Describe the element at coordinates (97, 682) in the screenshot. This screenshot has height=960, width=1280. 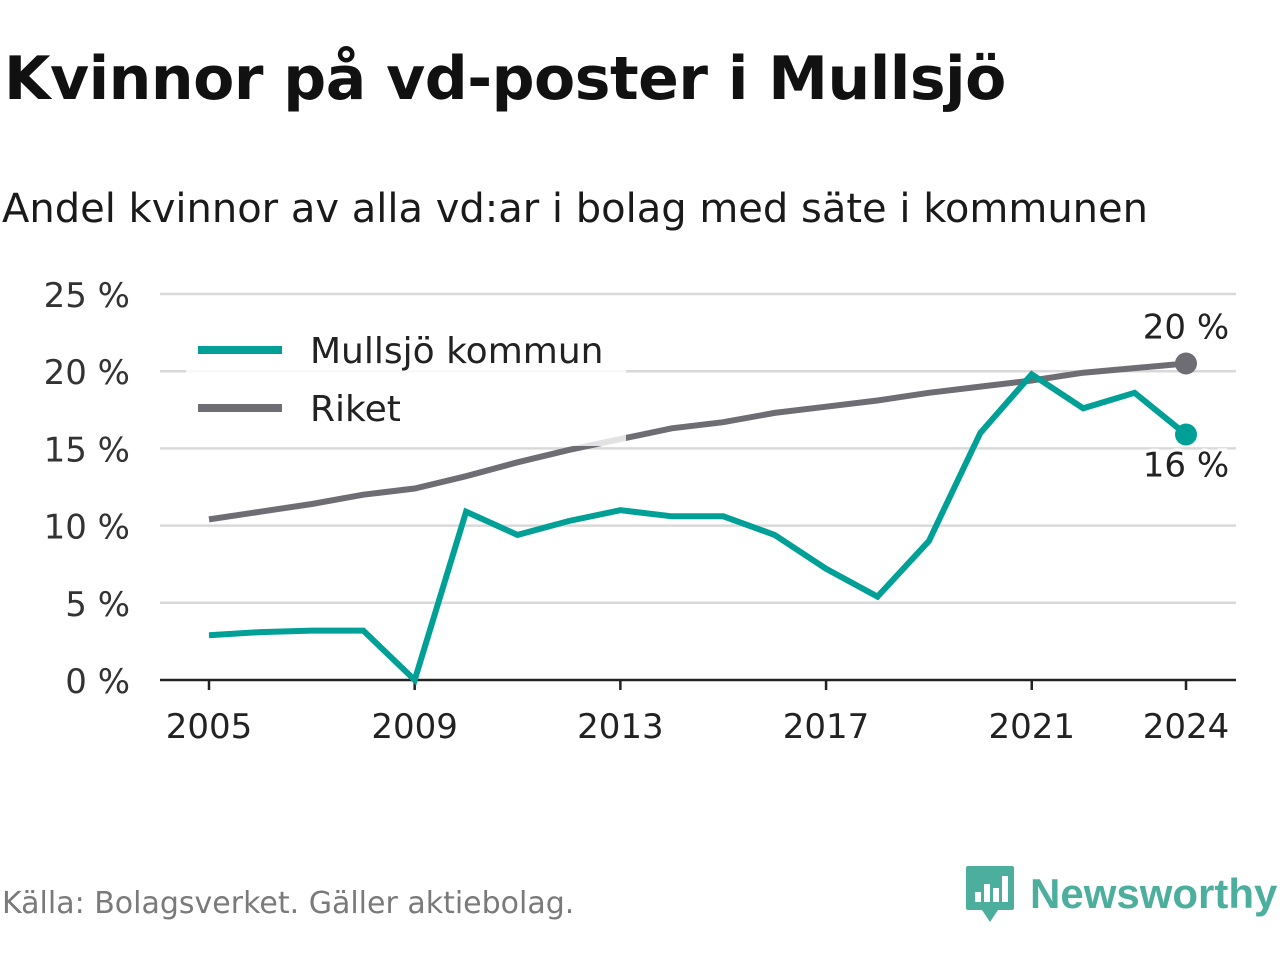
I see `y-tick-label: 0 %` at that location.